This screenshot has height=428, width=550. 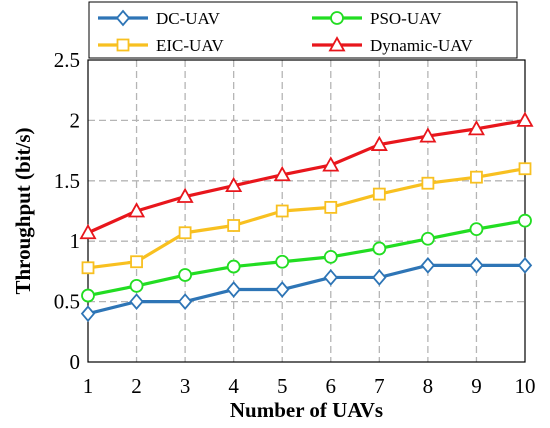 What do you see at coordinates (525, 386) in the screenshot?
I see `x-tick-label: 10` at bounding box center [525, 386].